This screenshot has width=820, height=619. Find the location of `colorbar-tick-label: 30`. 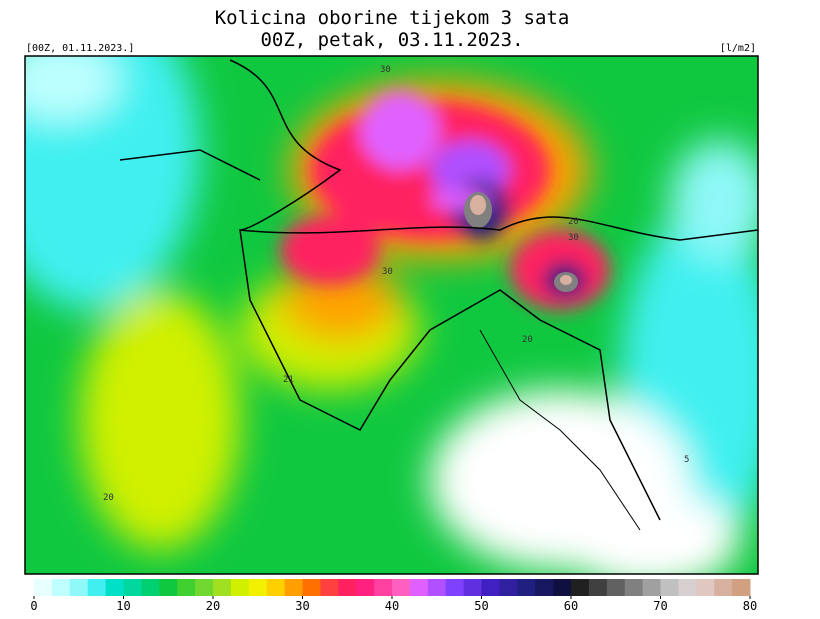

colorbar-tick-label: 30 is located at coordinates (302, 606).